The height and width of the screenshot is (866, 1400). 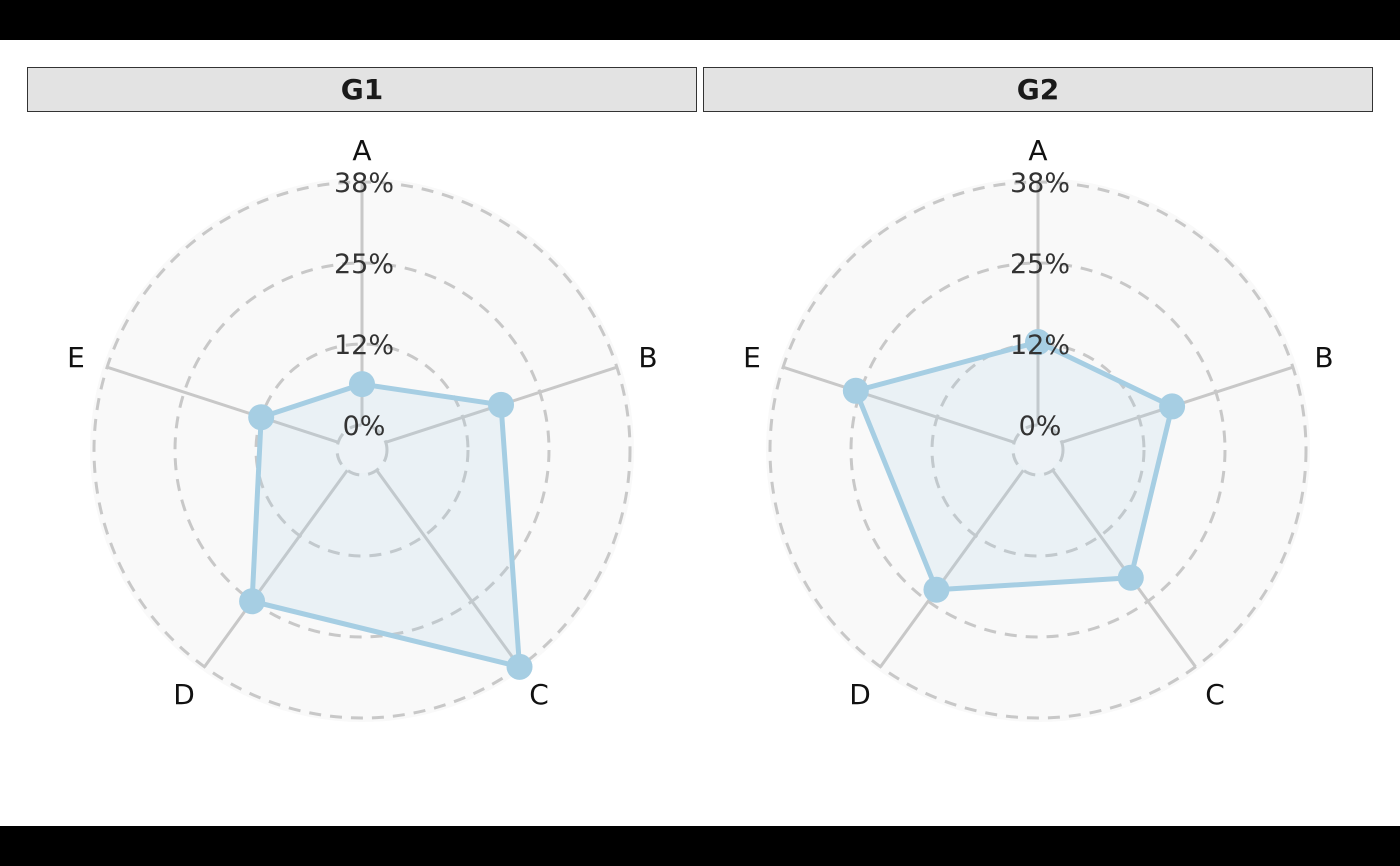 I want to click on facet-strip-g1: G1, so click(x=362, y=89).